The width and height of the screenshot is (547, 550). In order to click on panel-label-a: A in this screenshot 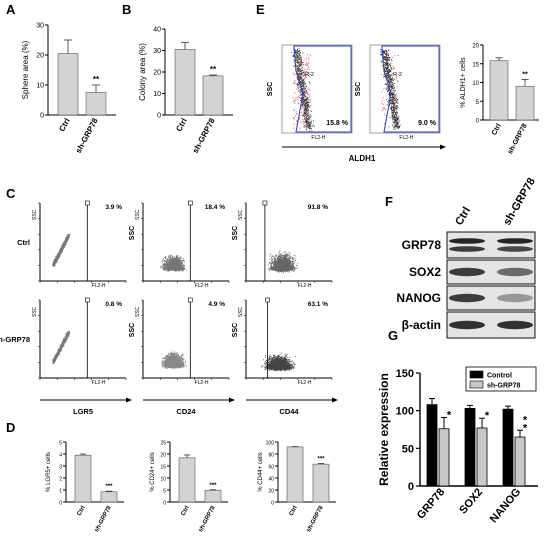, I will do `click(11, 9)`.